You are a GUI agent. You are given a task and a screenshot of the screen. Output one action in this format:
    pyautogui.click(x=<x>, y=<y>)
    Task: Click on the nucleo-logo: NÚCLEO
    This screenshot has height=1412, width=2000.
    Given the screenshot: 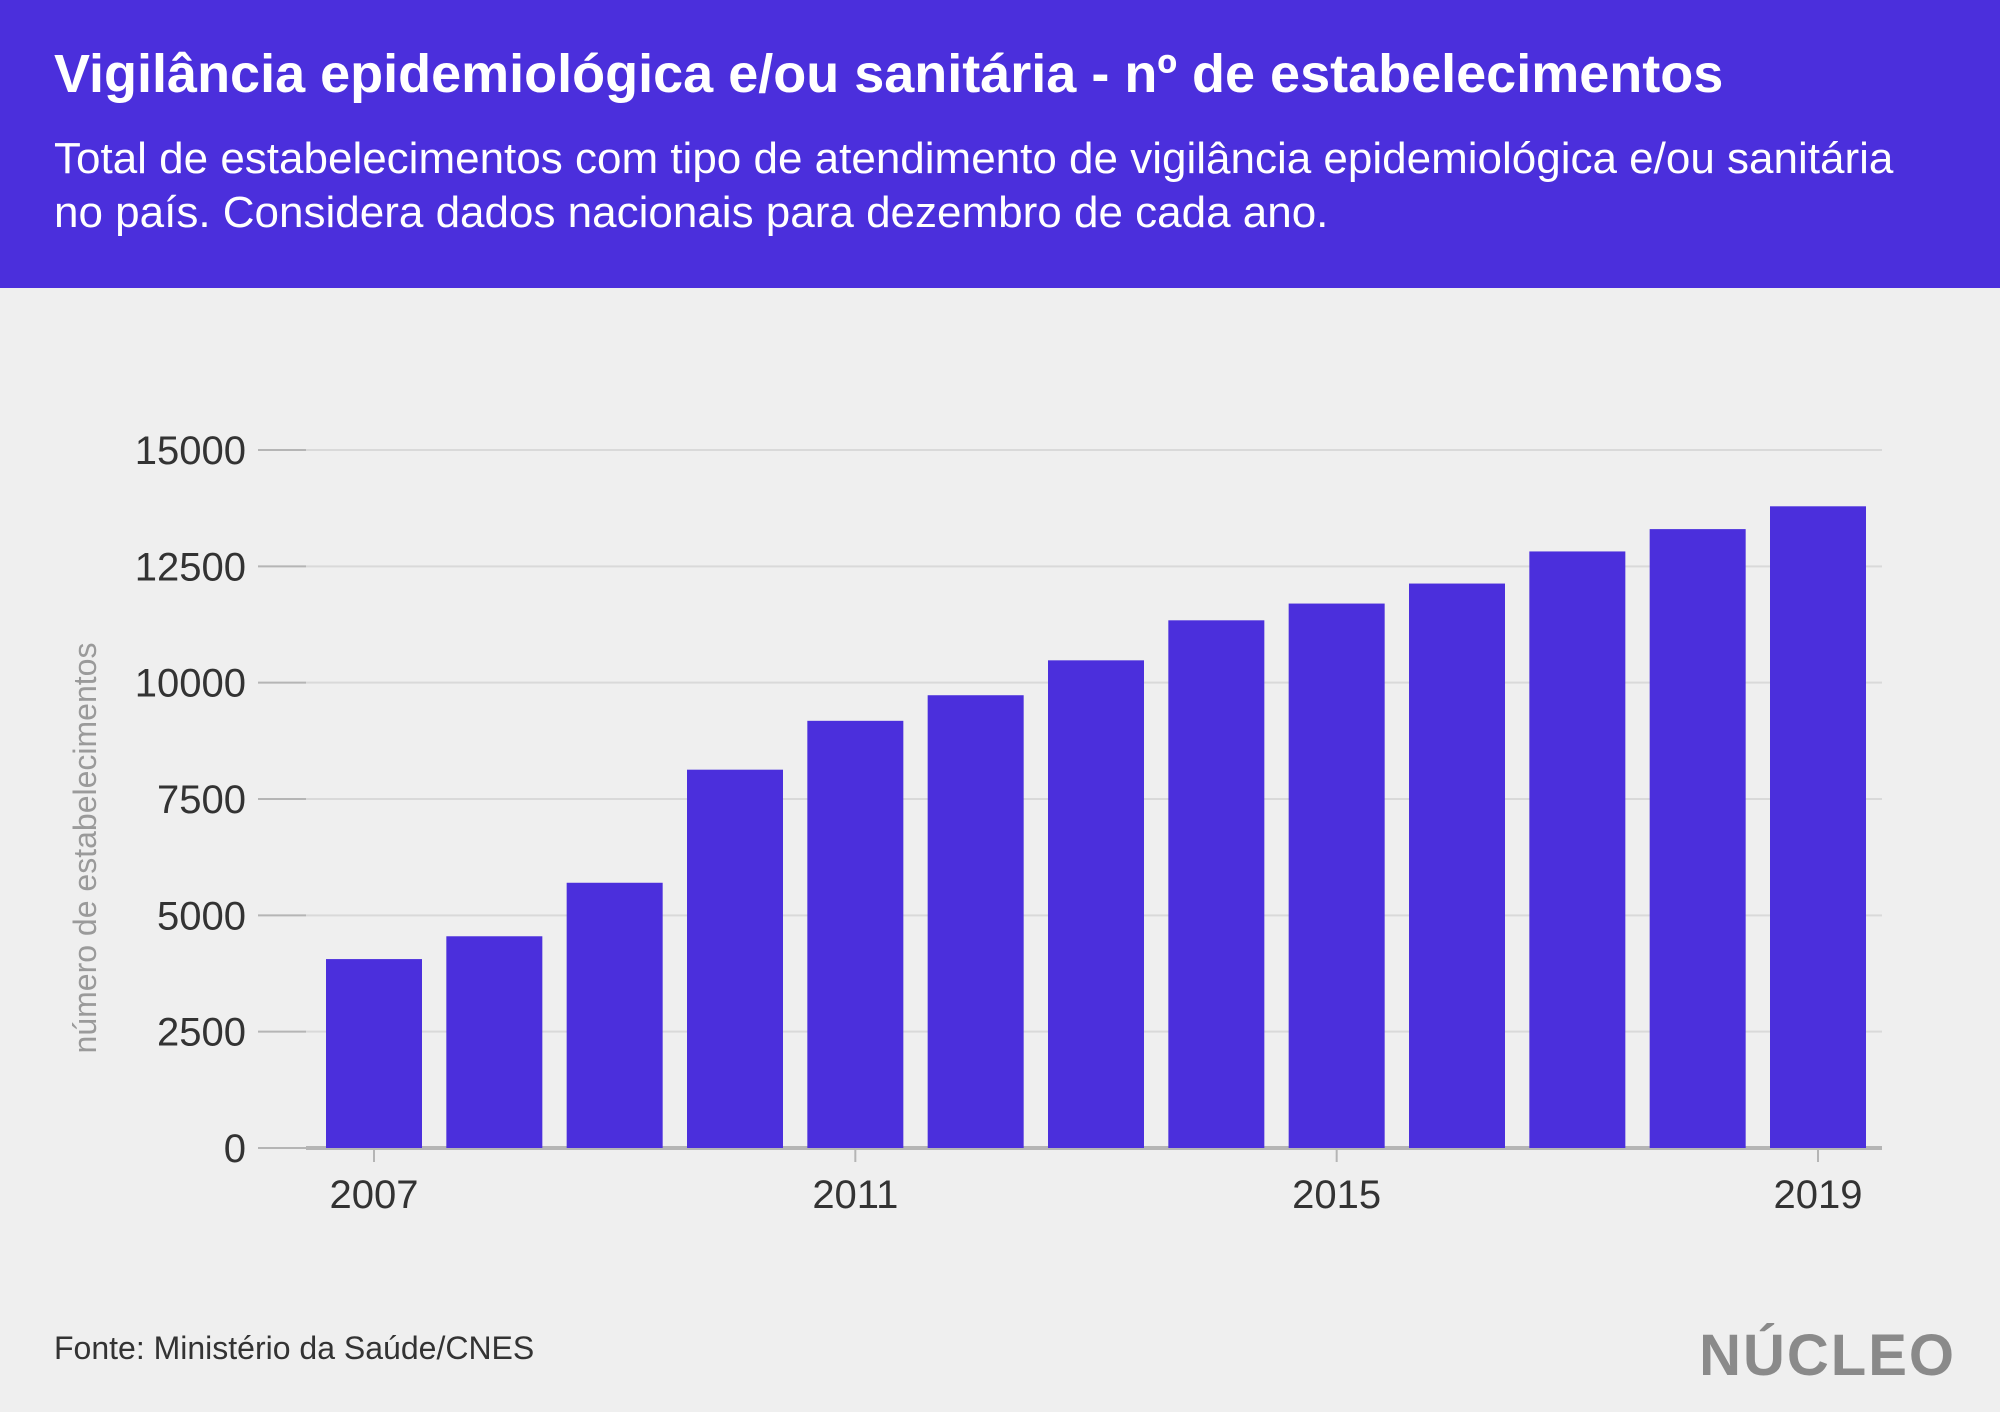 What is the action you would take?
    pyautogui.click(x=1827, y=1355)
    